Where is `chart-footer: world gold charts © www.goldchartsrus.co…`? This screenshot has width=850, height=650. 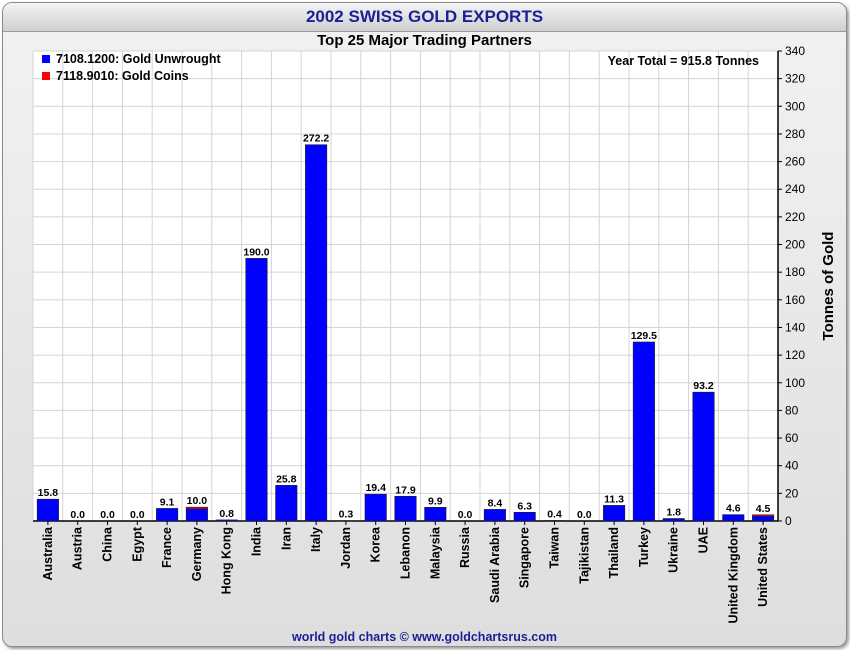 chart-footer: world gold charts © www.goldchartsrus.co… is located at coordinates (424, 637).